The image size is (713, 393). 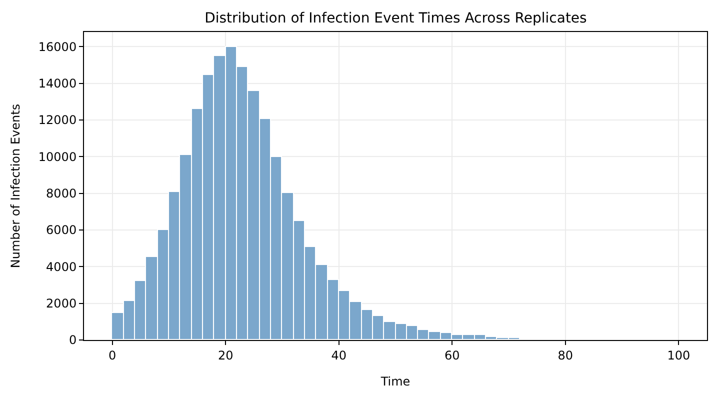 I want to click on x-tick-label: 0, so click(x=112, y=355).